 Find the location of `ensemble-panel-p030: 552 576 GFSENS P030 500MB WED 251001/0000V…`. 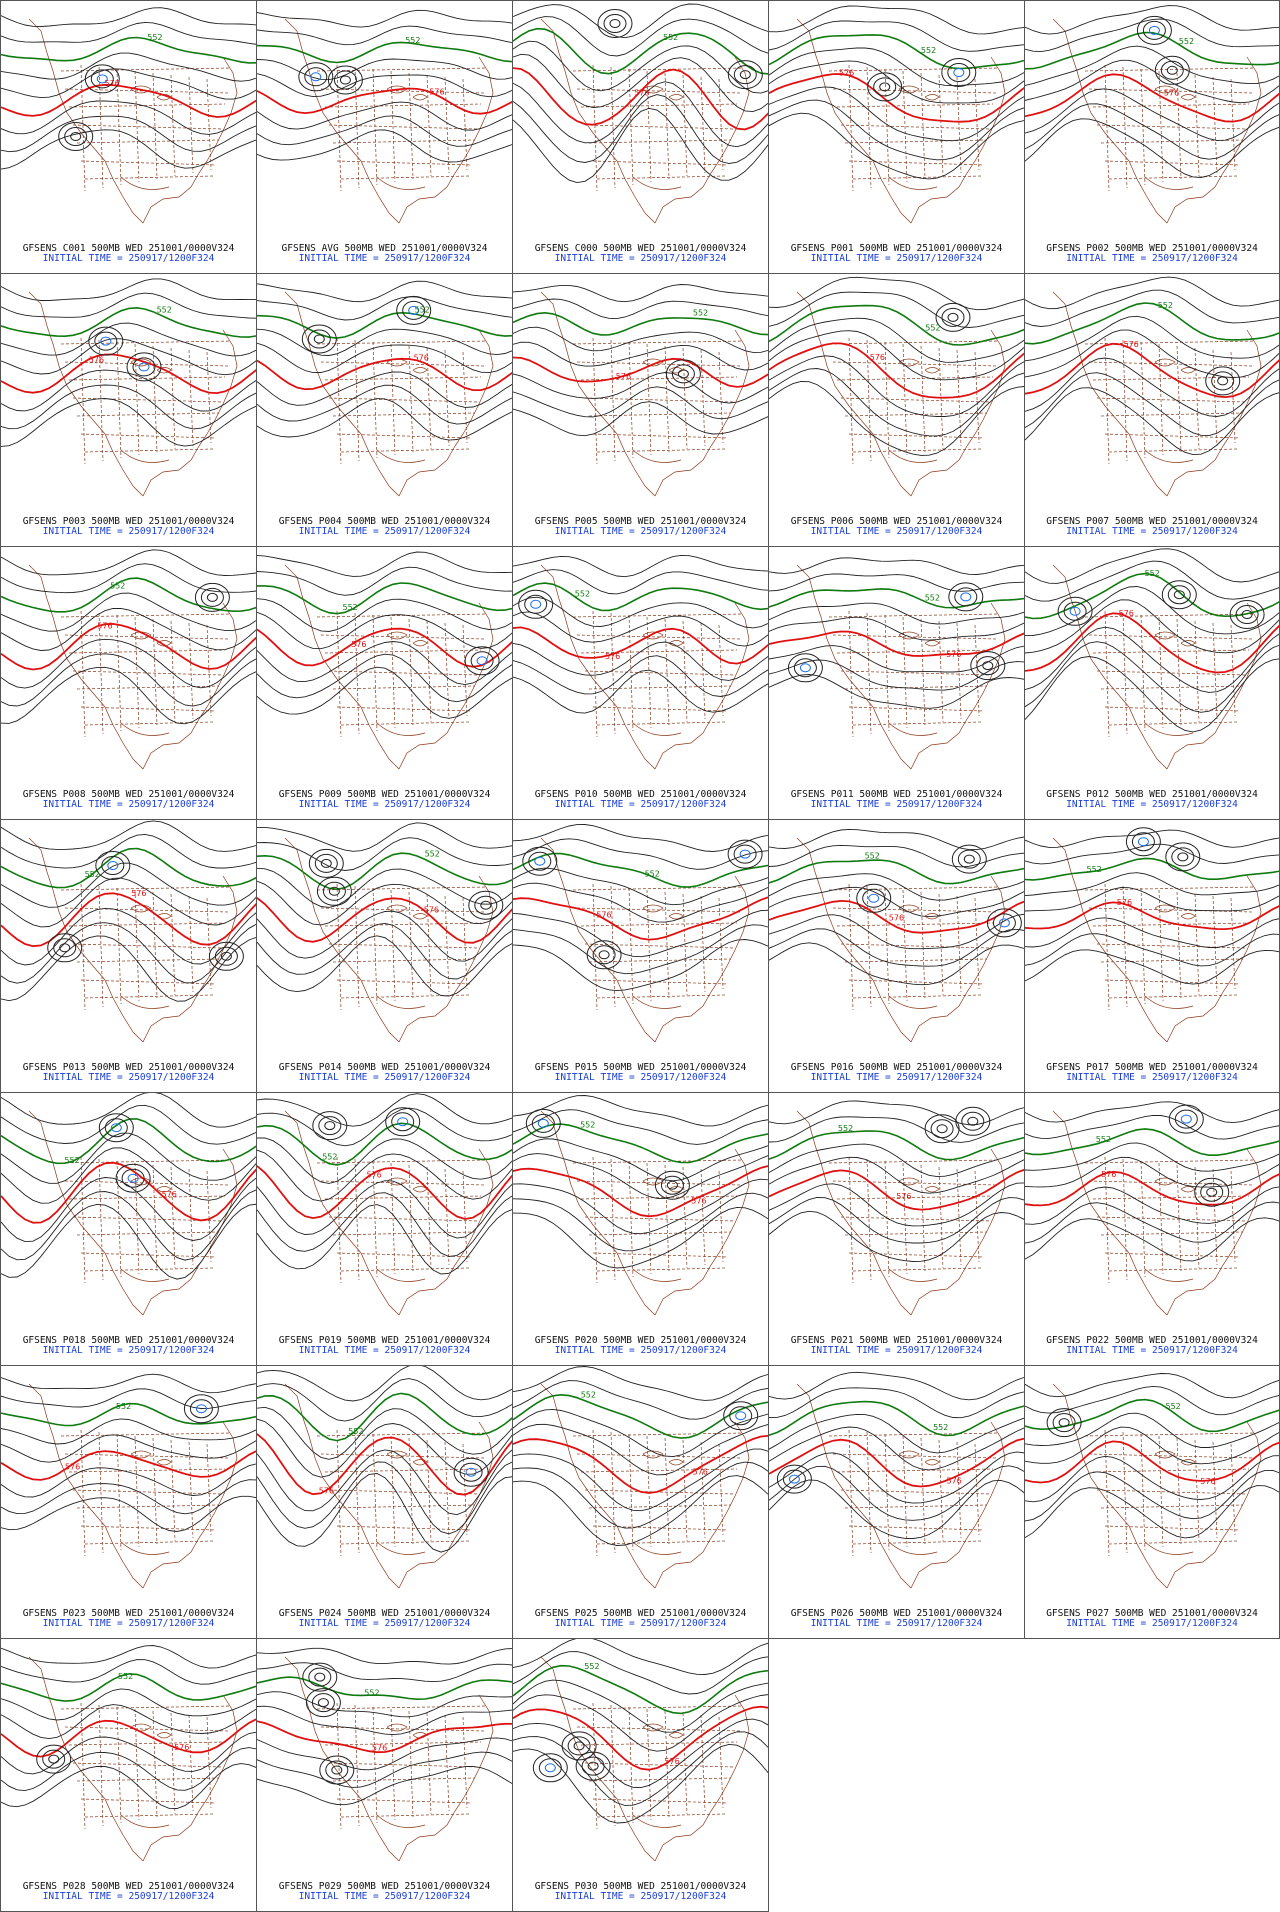

ensemble-panel-p030: 552 576 GFSENS P030 500MB WED 251001/0000V… is located at coordinates (640, 1775).